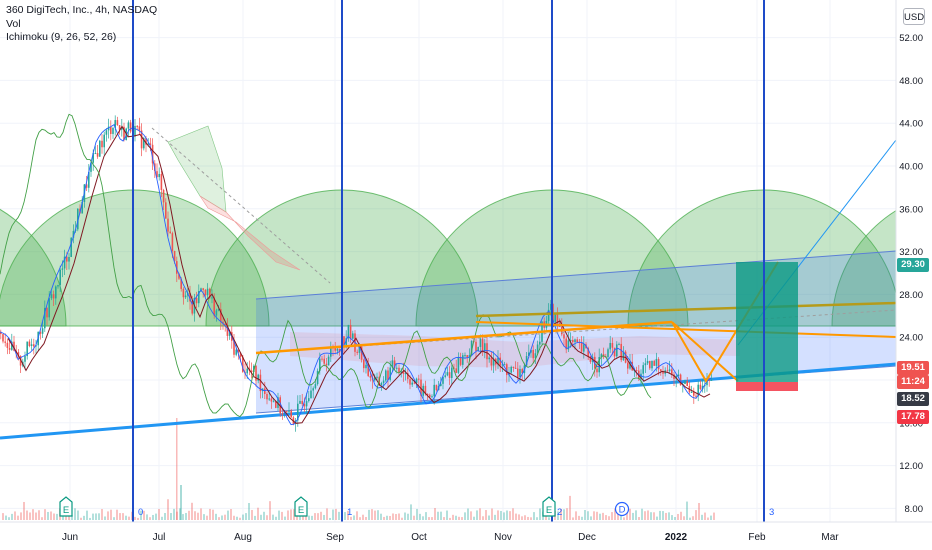 This screenshot has height=550, width=932. I want to click on ichimoku-indicator-label: Ichimoku (9, 26, 52, 26), so click(61, 37).